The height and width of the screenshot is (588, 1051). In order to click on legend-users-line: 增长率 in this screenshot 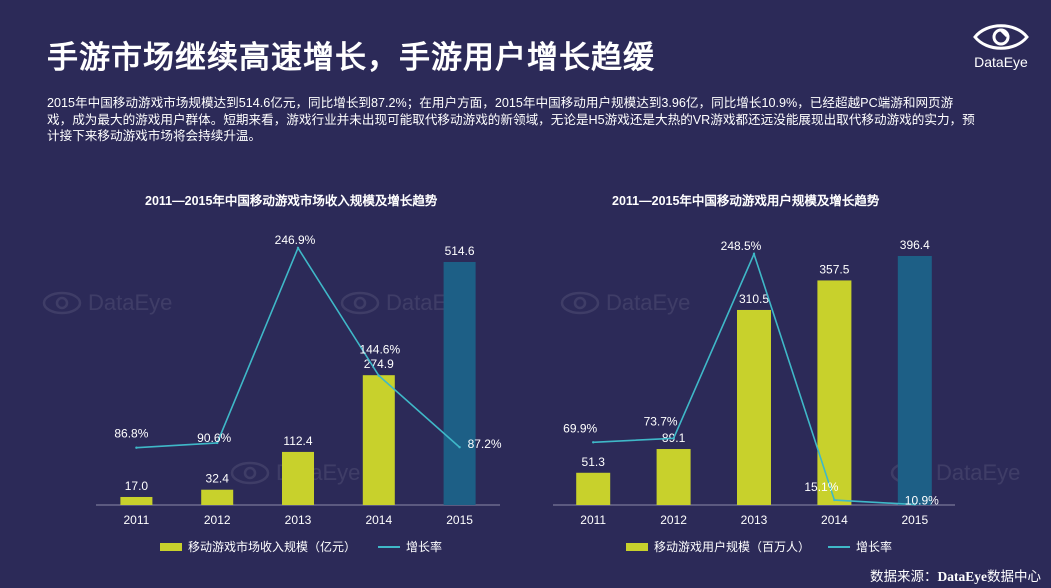, I will do `click(860, 546)`.